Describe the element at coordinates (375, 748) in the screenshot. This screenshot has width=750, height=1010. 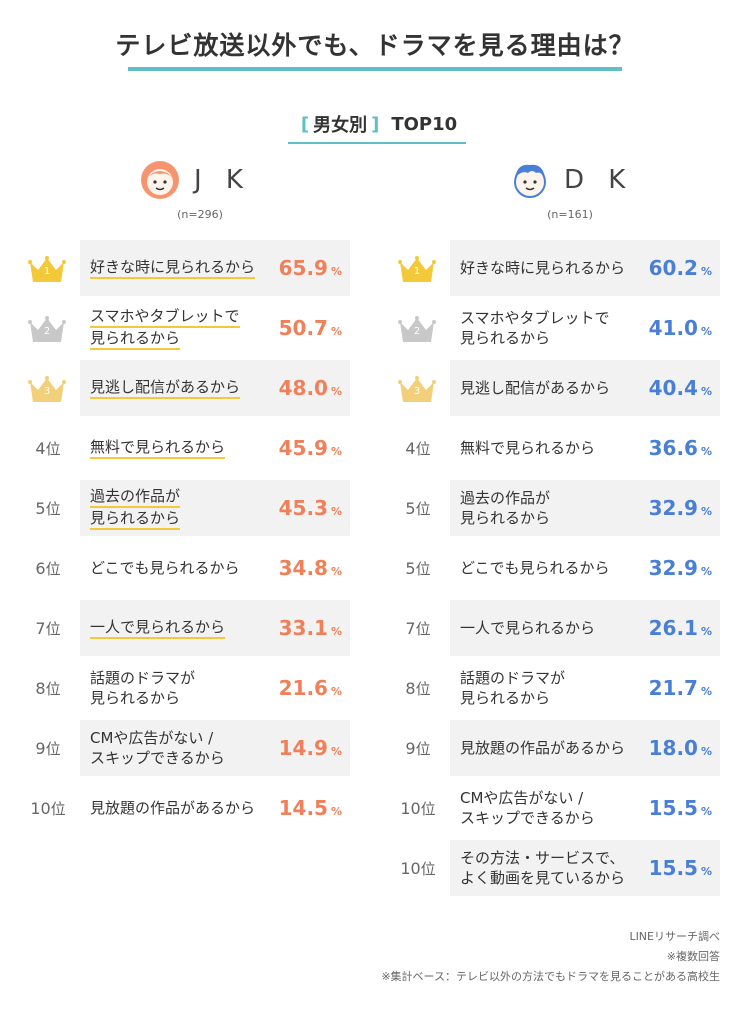
I see `ranking-row: 9 位見放題の作品があるから 18.0%` at that location.